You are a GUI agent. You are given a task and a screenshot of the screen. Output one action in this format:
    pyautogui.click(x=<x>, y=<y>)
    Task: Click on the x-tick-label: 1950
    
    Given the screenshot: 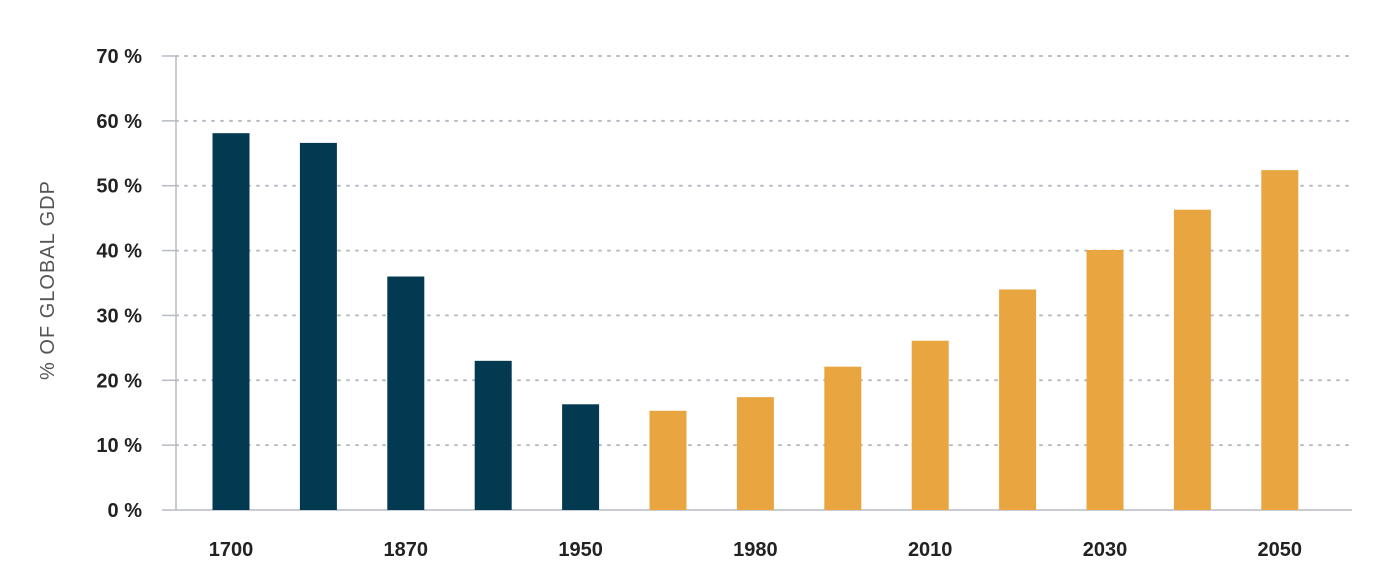 What is the action you would take?
    pyautogui.click(x=580, y=550)
    